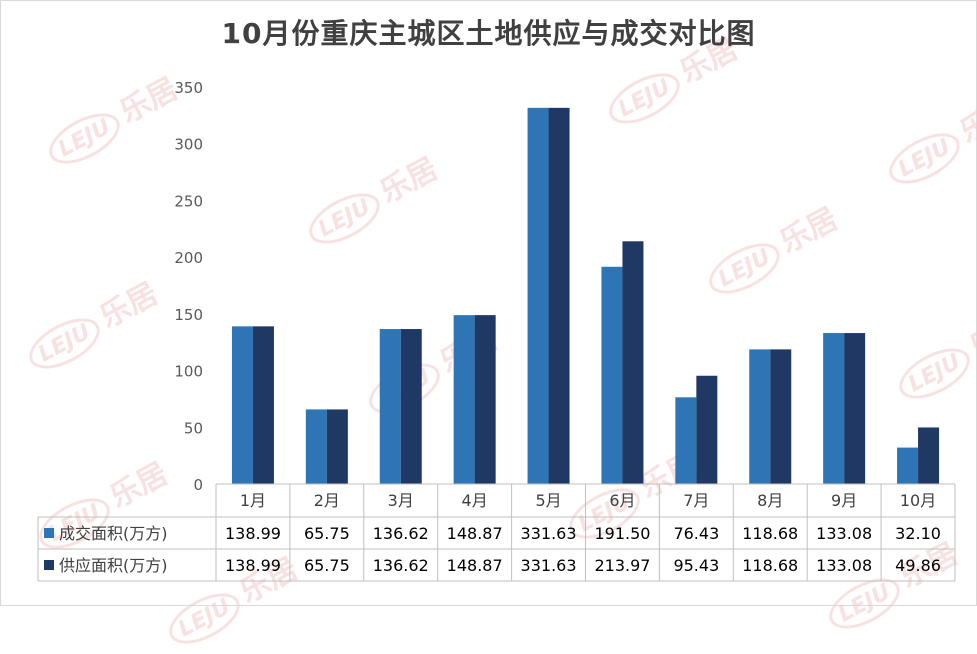 The image size is (977, 654). What do you see at coordinates (198, 485) in the screenshot?
I see `y-tick-label: 0` at bounding box center [198, 485].